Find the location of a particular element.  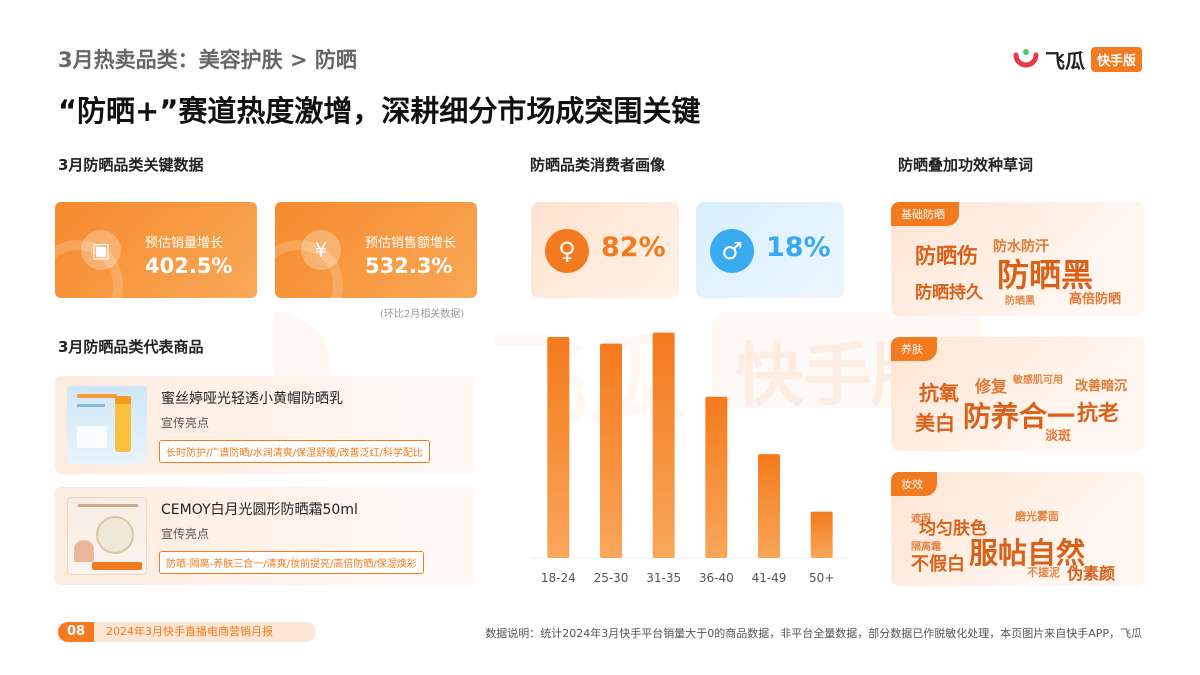

word: 遮瑕 is located at coordinates (921, 519).